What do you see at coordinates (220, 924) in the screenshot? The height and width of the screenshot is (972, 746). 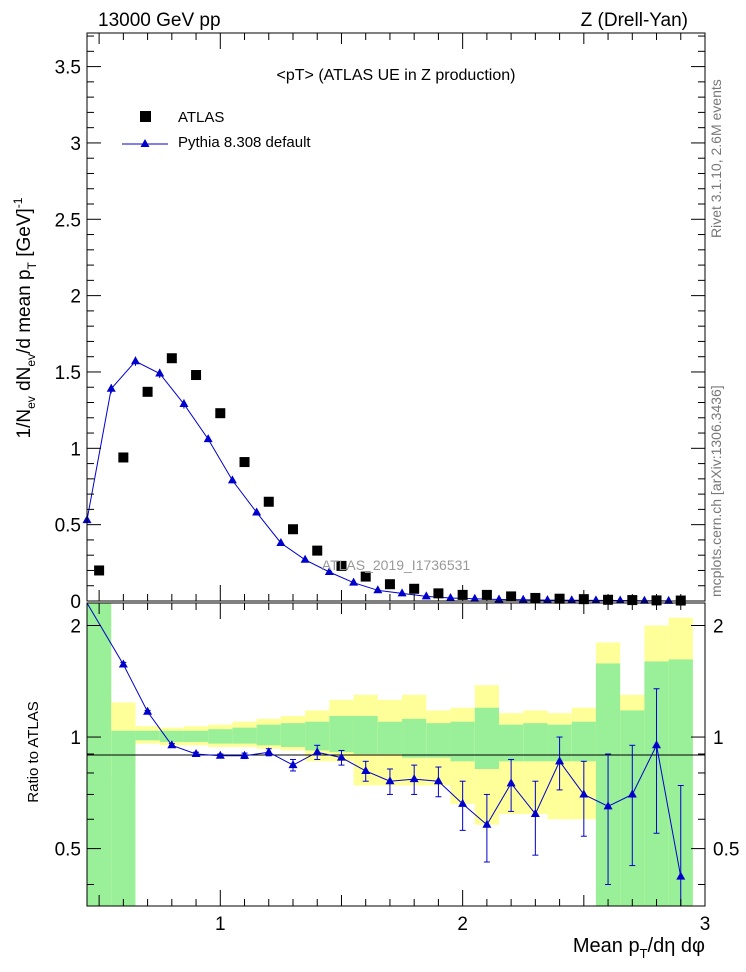 I see `x-tick-label: 1` at bounding box center [220, 924].